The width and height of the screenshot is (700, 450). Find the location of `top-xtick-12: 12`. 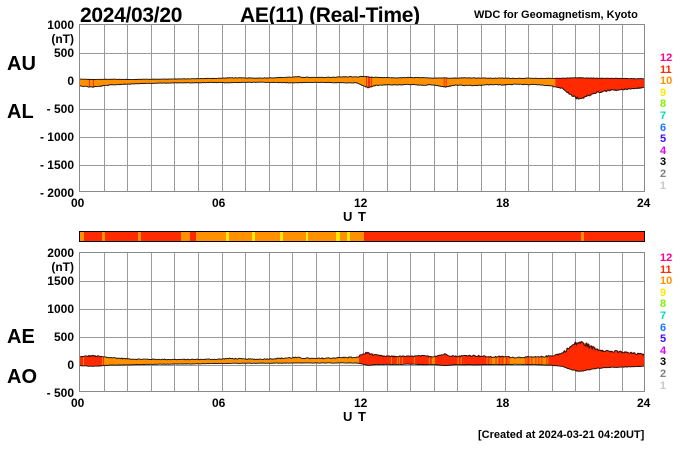

top-xtick-12: 12 is located at coordinates (361, 203).